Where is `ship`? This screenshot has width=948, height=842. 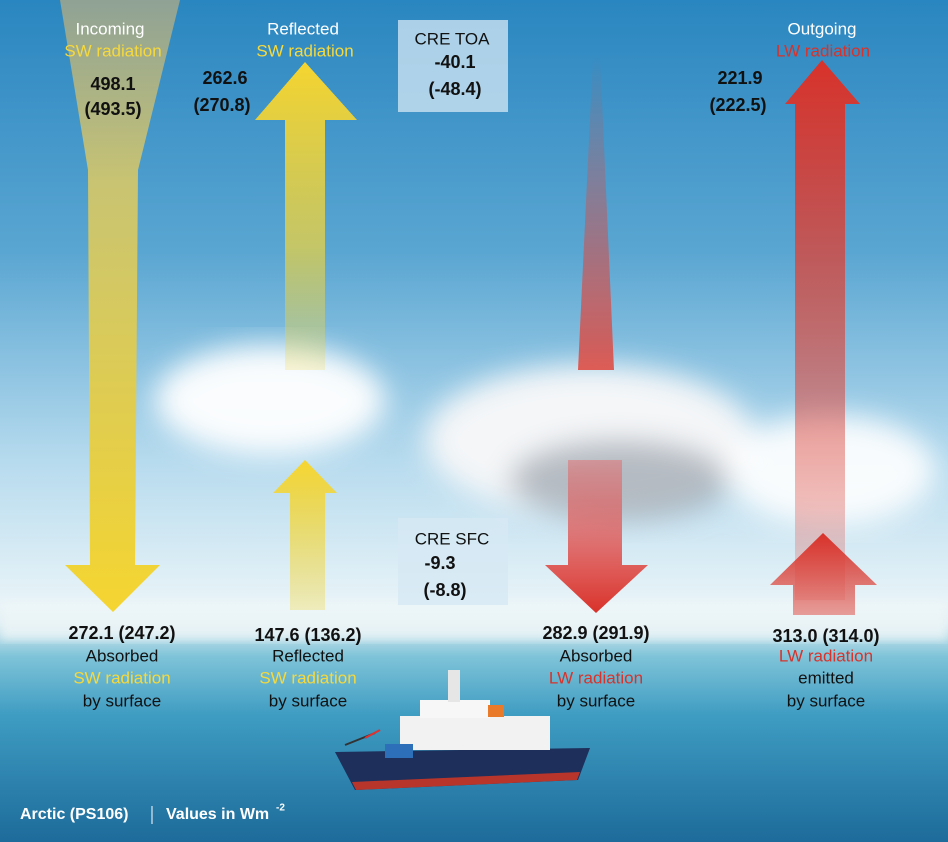
ship is located at coordinates (462, 730).